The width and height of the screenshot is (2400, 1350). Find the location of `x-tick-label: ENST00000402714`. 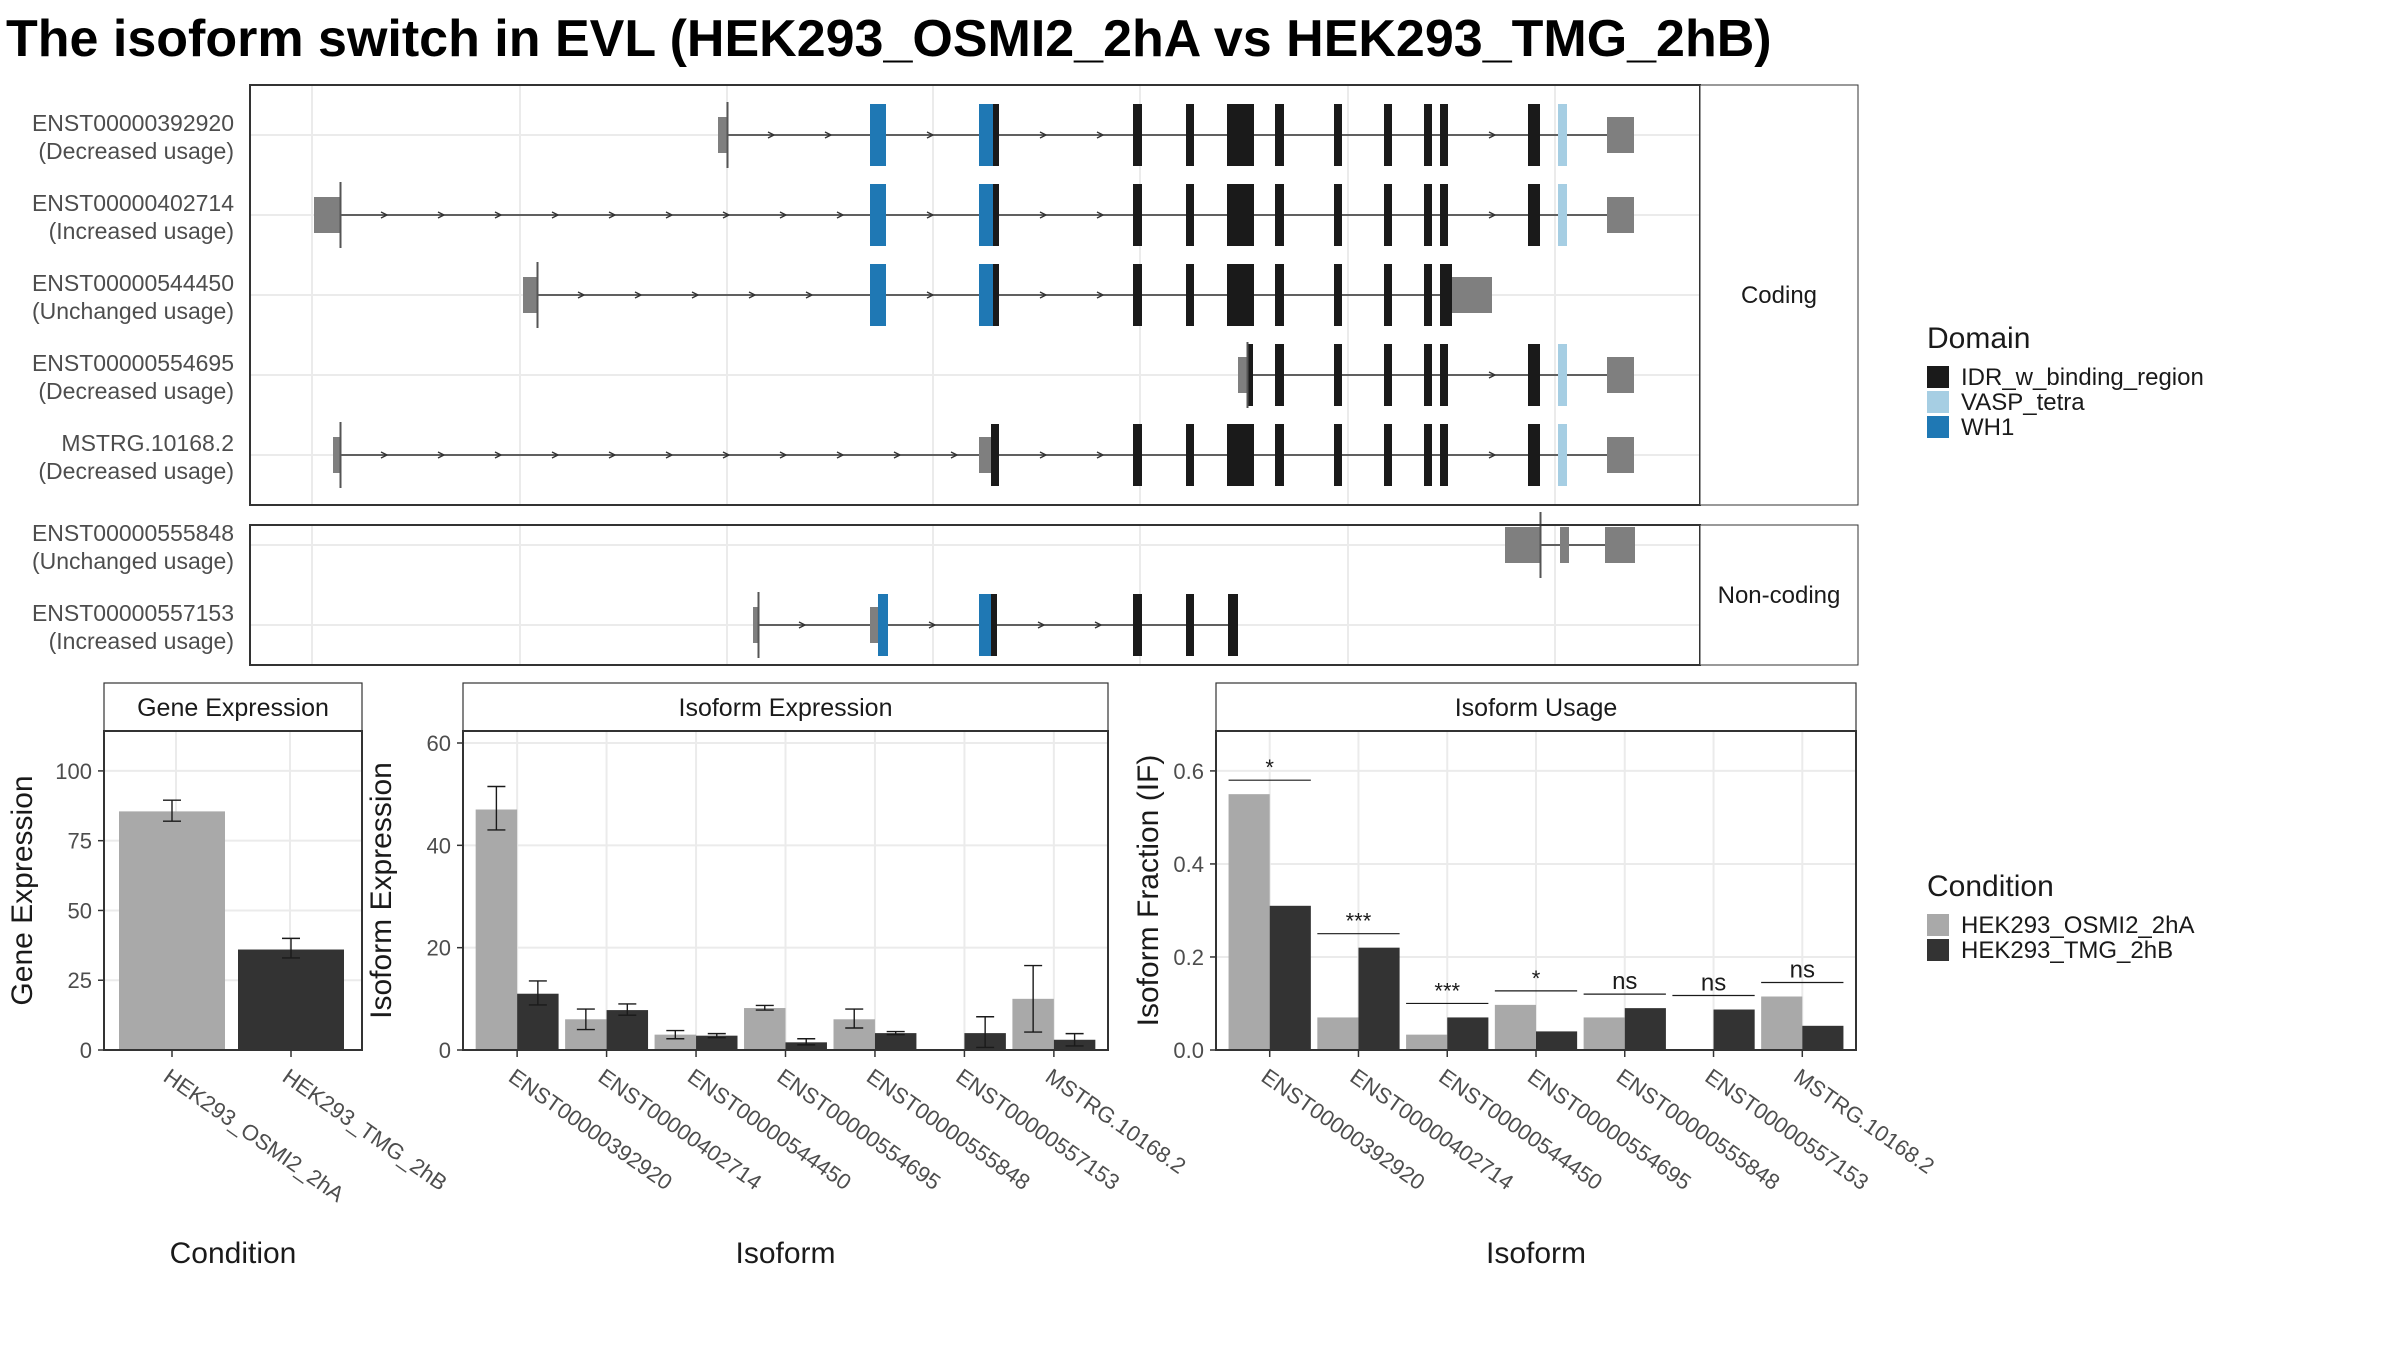

x-tick-label: ENST00000402714 is located at coordinates (1432, 1129).